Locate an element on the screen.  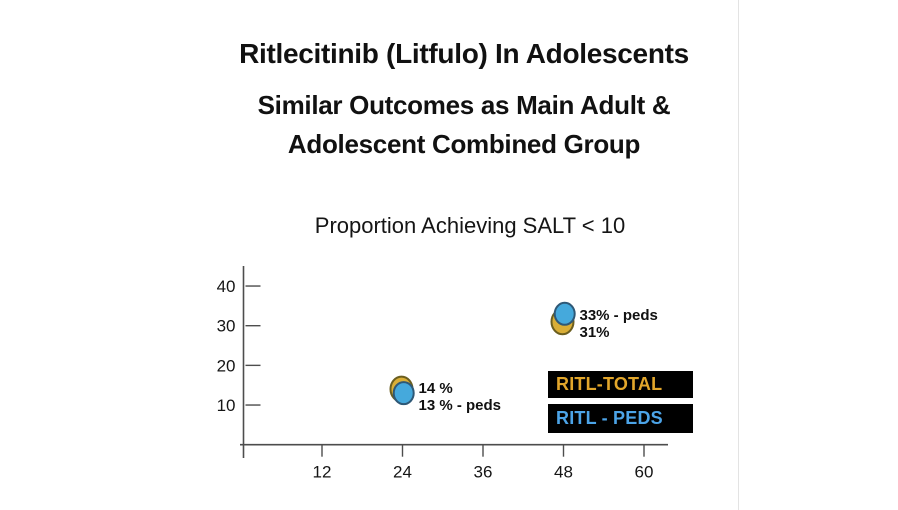
chart-legend: RITL-TOTAL RITL - PEDS is located at coordinates (620, 402).